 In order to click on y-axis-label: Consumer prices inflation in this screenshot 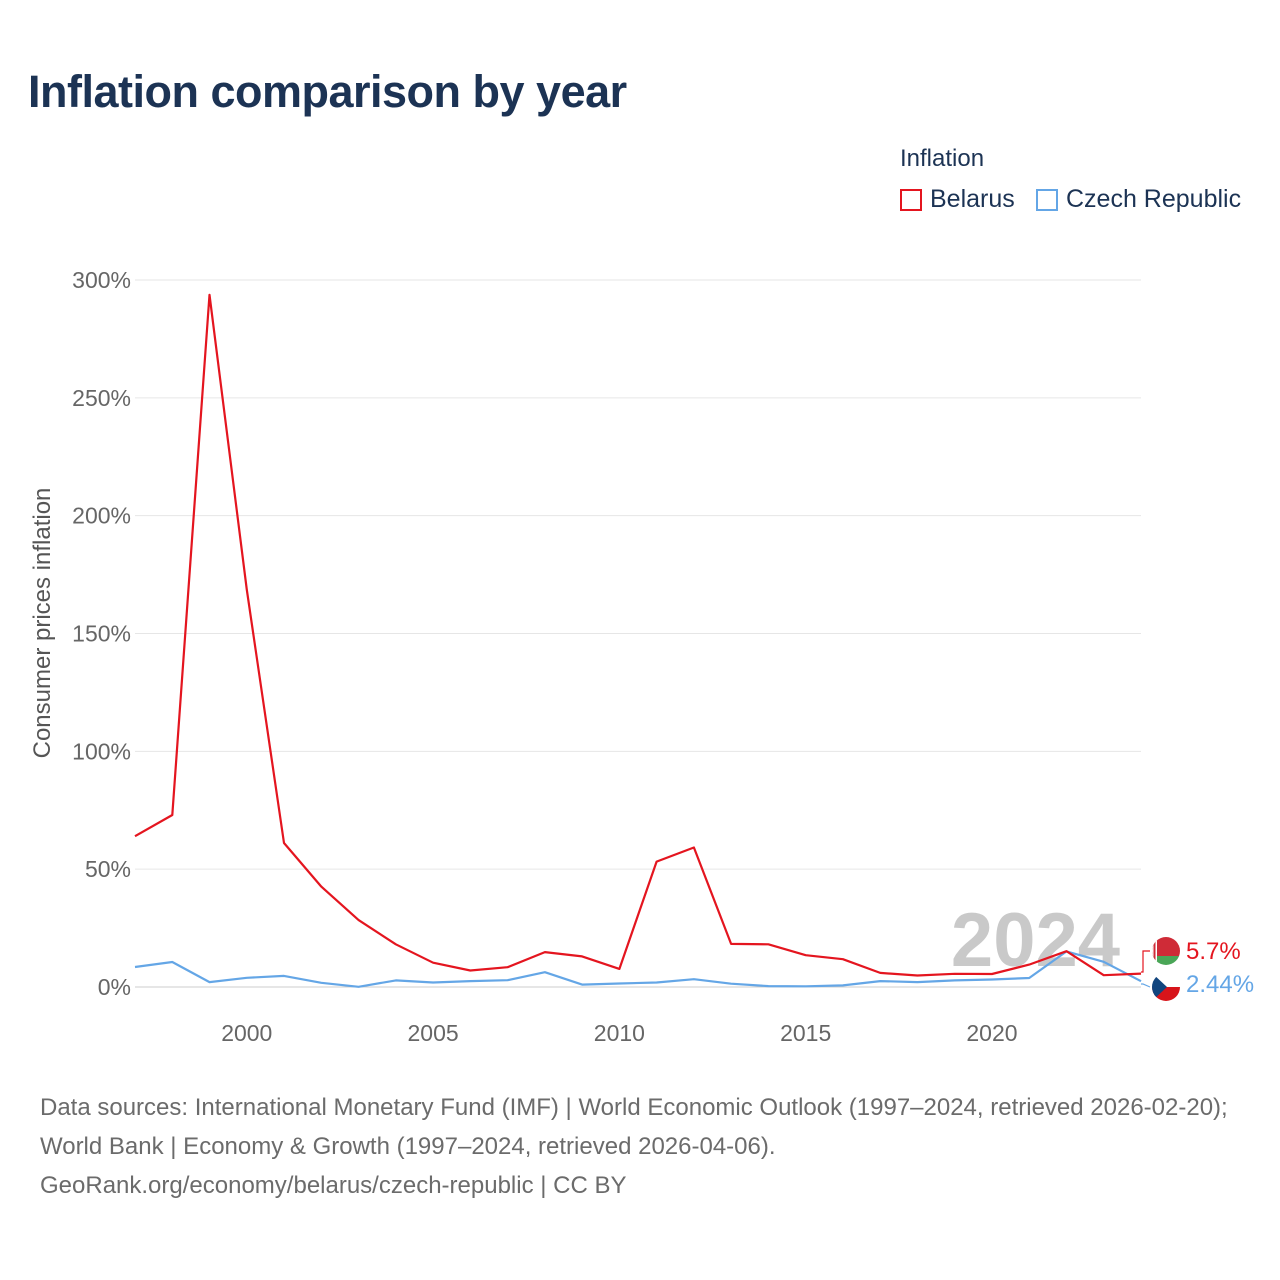, I will do `click(42, 623)`.